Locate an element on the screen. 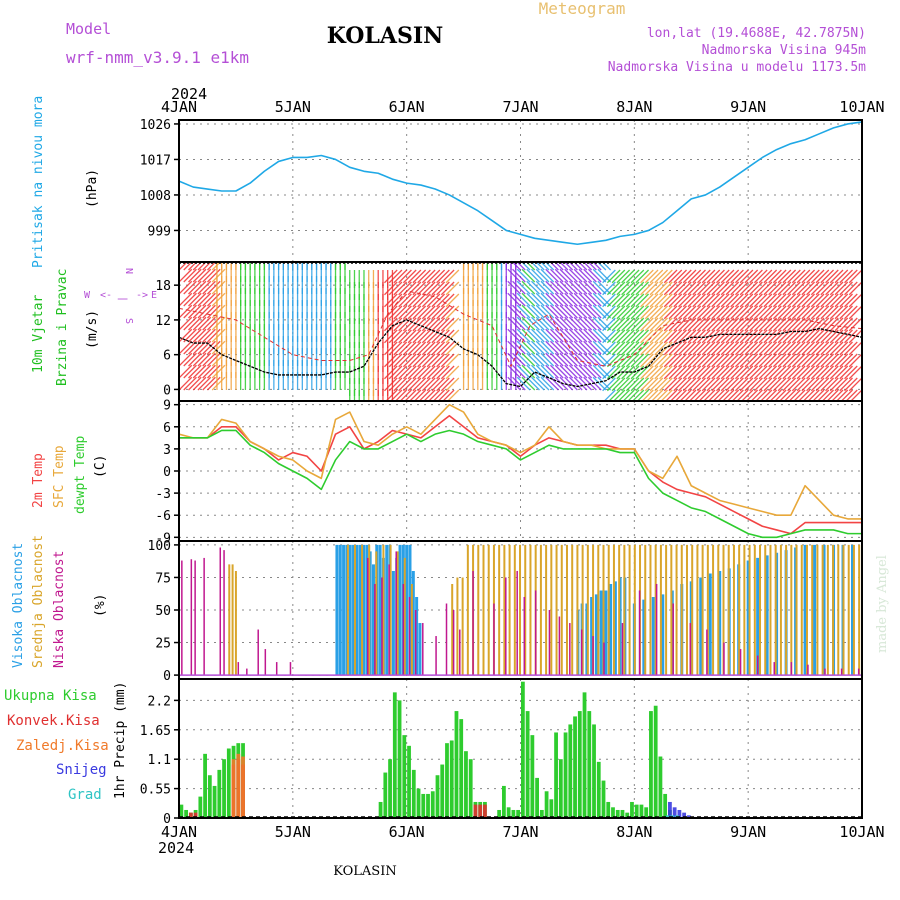 The height and width of the screenshot is (900, 900). x-tick-label: 9JAN is located at coordinates (748, 107).